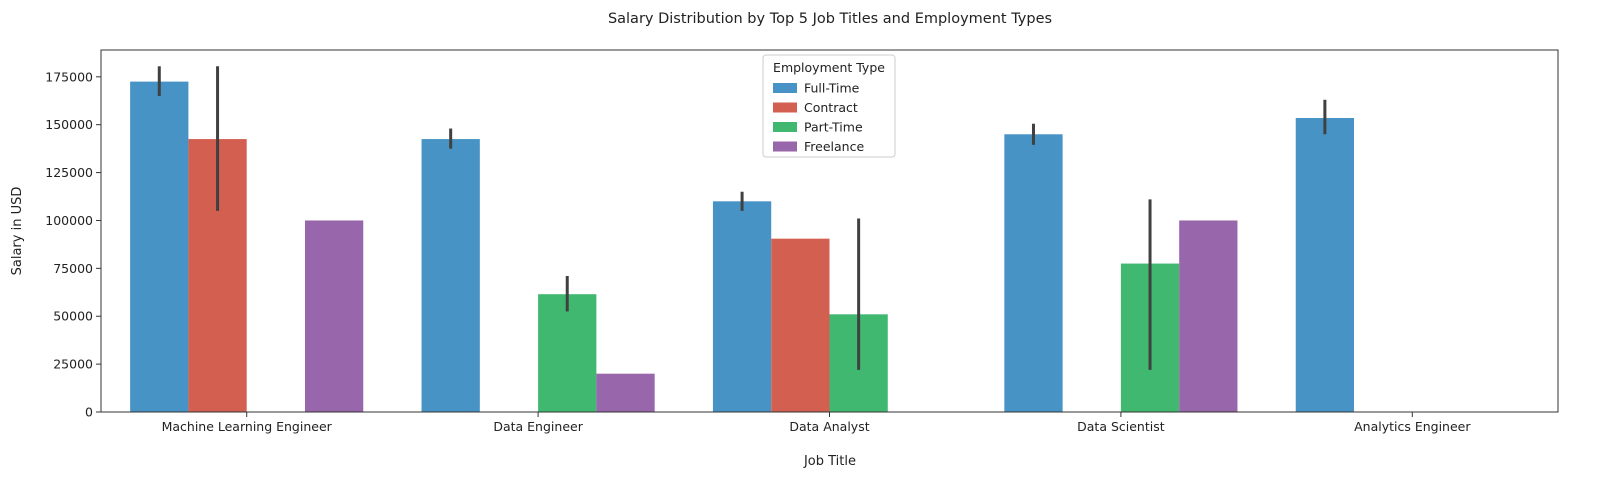 The width and height of the screenshot is (1600, 486). What do you see at coordinates (834, 146) in the screenshot?
I see `legend-label: Freelance` at bounding box center [834, 146].